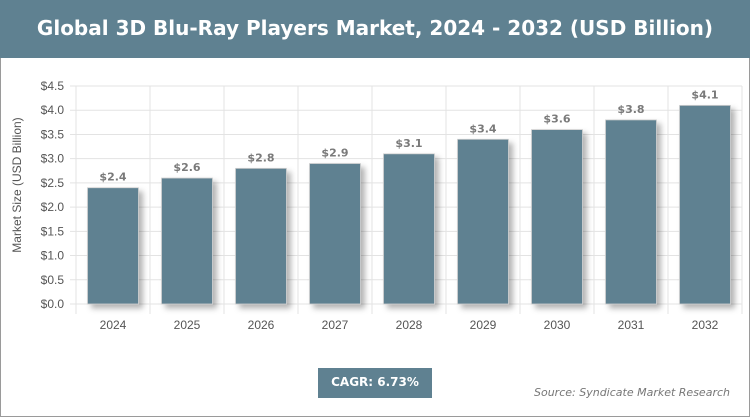 The height and width of the screenshot is (417, 750). Describe the element at coordinates (17, 184) in the screenshot. I see `y-axis-title: Market Size (USD Billion)` at that location.